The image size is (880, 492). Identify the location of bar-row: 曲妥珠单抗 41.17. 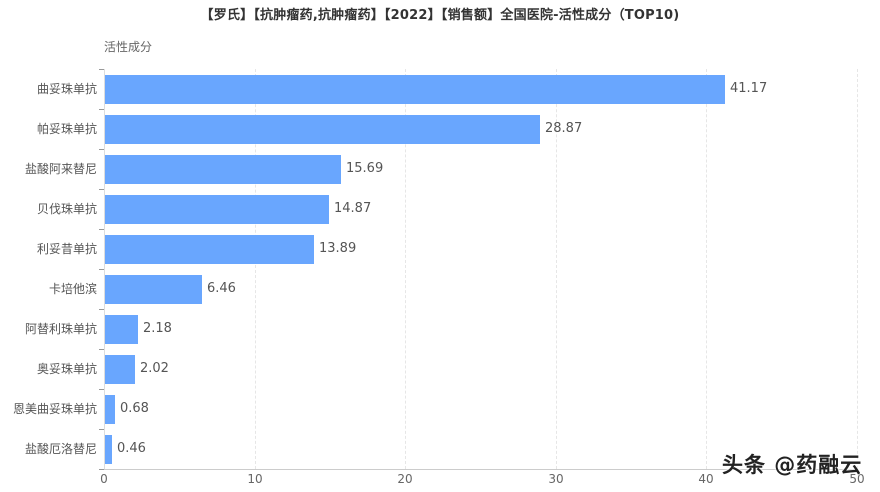
(447, 89).